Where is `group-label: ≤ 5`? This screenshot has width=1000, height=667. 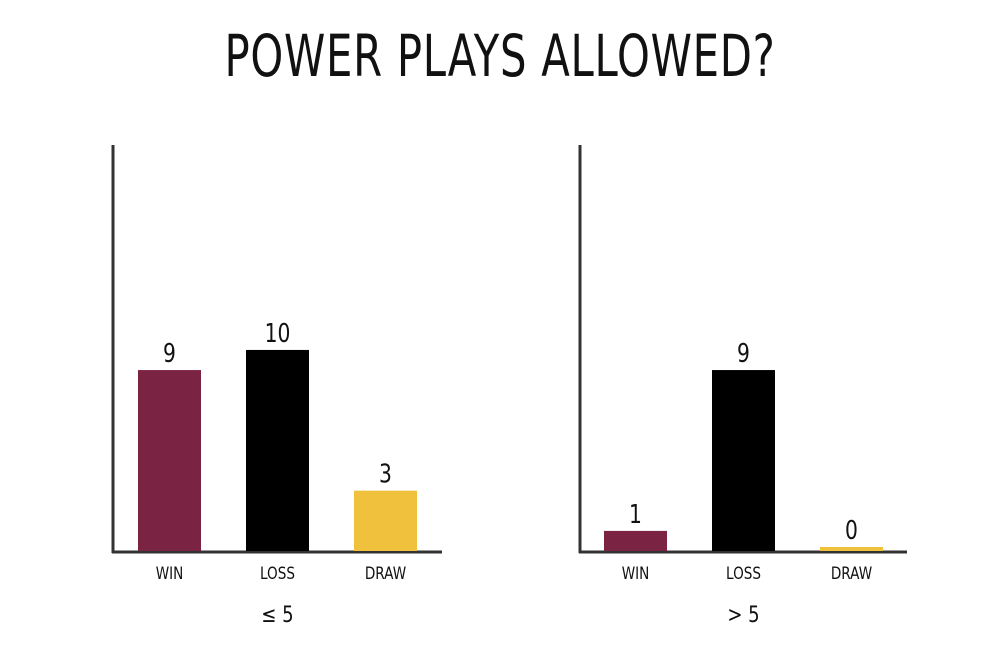 group-label: ≤ 5 is located at coordinates (277, 614).